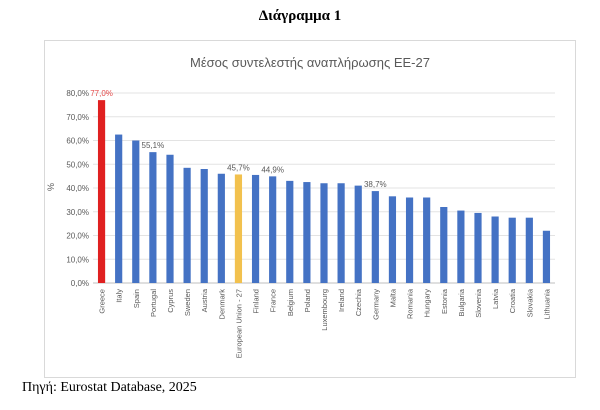  What do you see at coordinates (410, 303) in the screenshot?
I see `x-tick-label: Romania` at bounding box center [410, 303].